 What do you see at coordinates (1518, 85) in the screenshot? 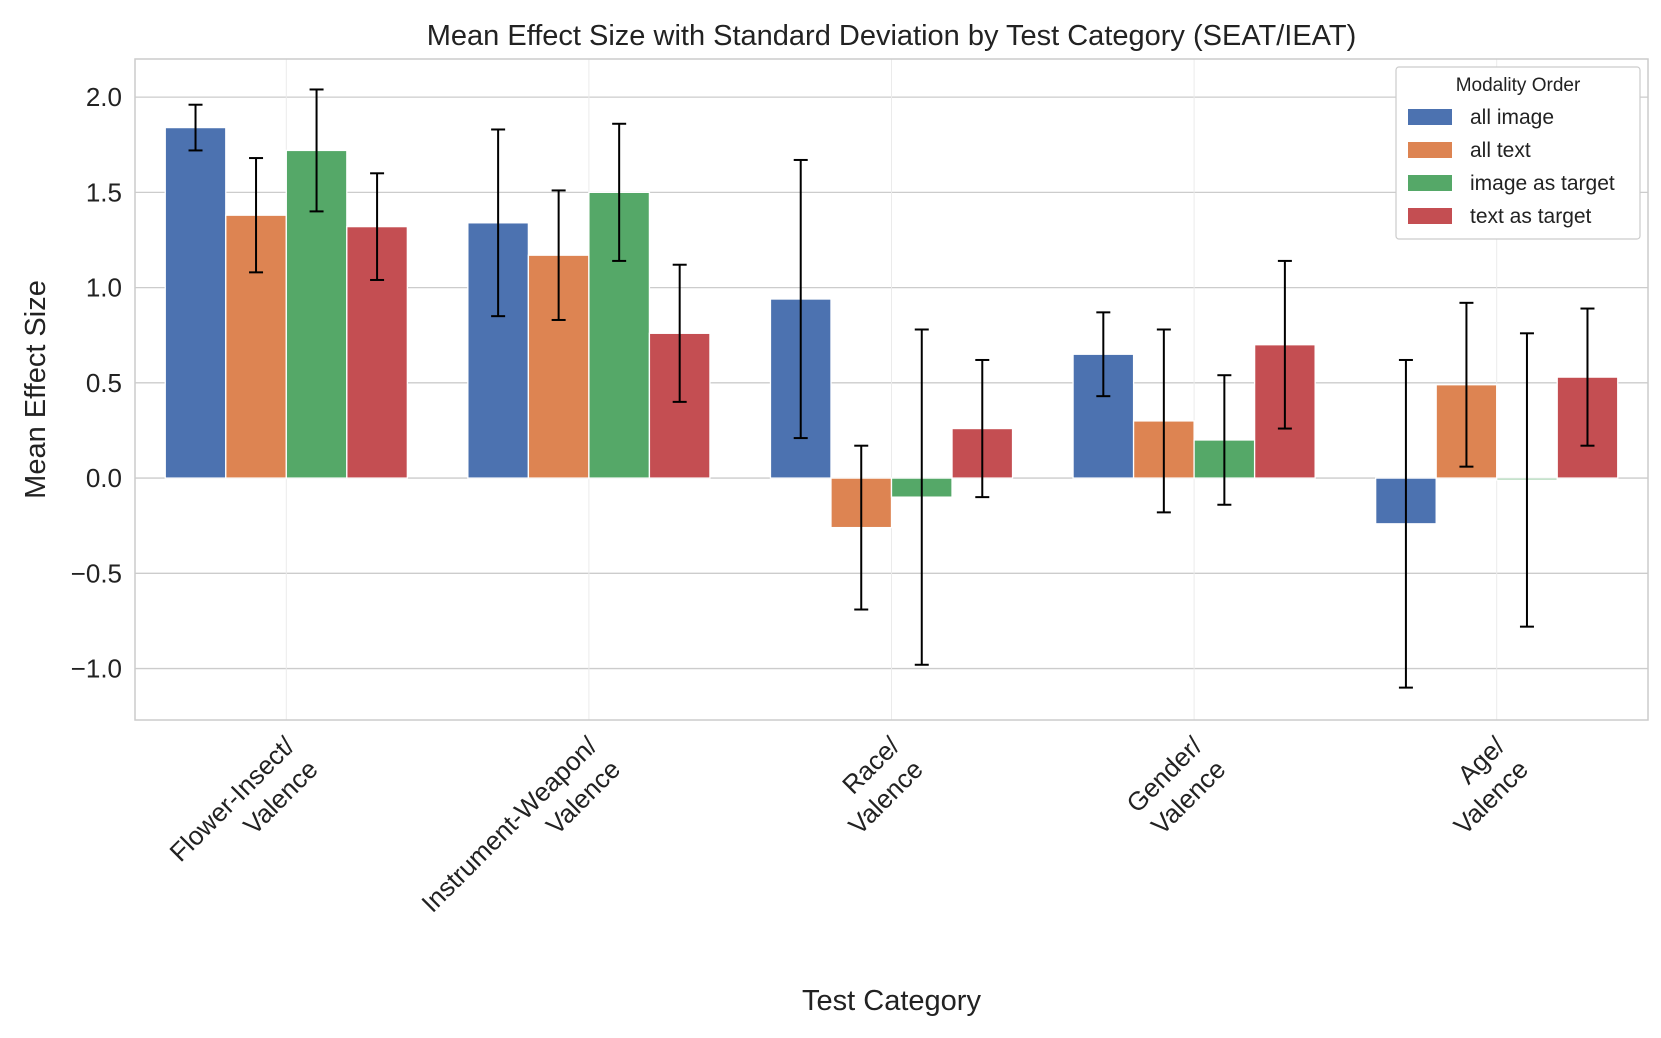
I see `legend-title: Modality Order` at bounding box center [1518, 85].